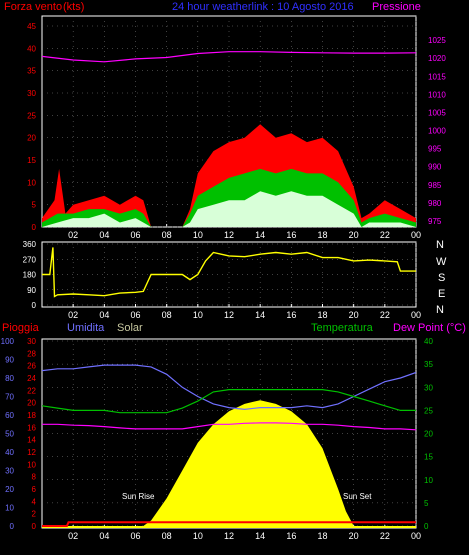 This screenshot has width=469, height=555. Describe the element at coordinates (426, 503) in the screenshot. I see `y-tick-temperature: 5` at that location.